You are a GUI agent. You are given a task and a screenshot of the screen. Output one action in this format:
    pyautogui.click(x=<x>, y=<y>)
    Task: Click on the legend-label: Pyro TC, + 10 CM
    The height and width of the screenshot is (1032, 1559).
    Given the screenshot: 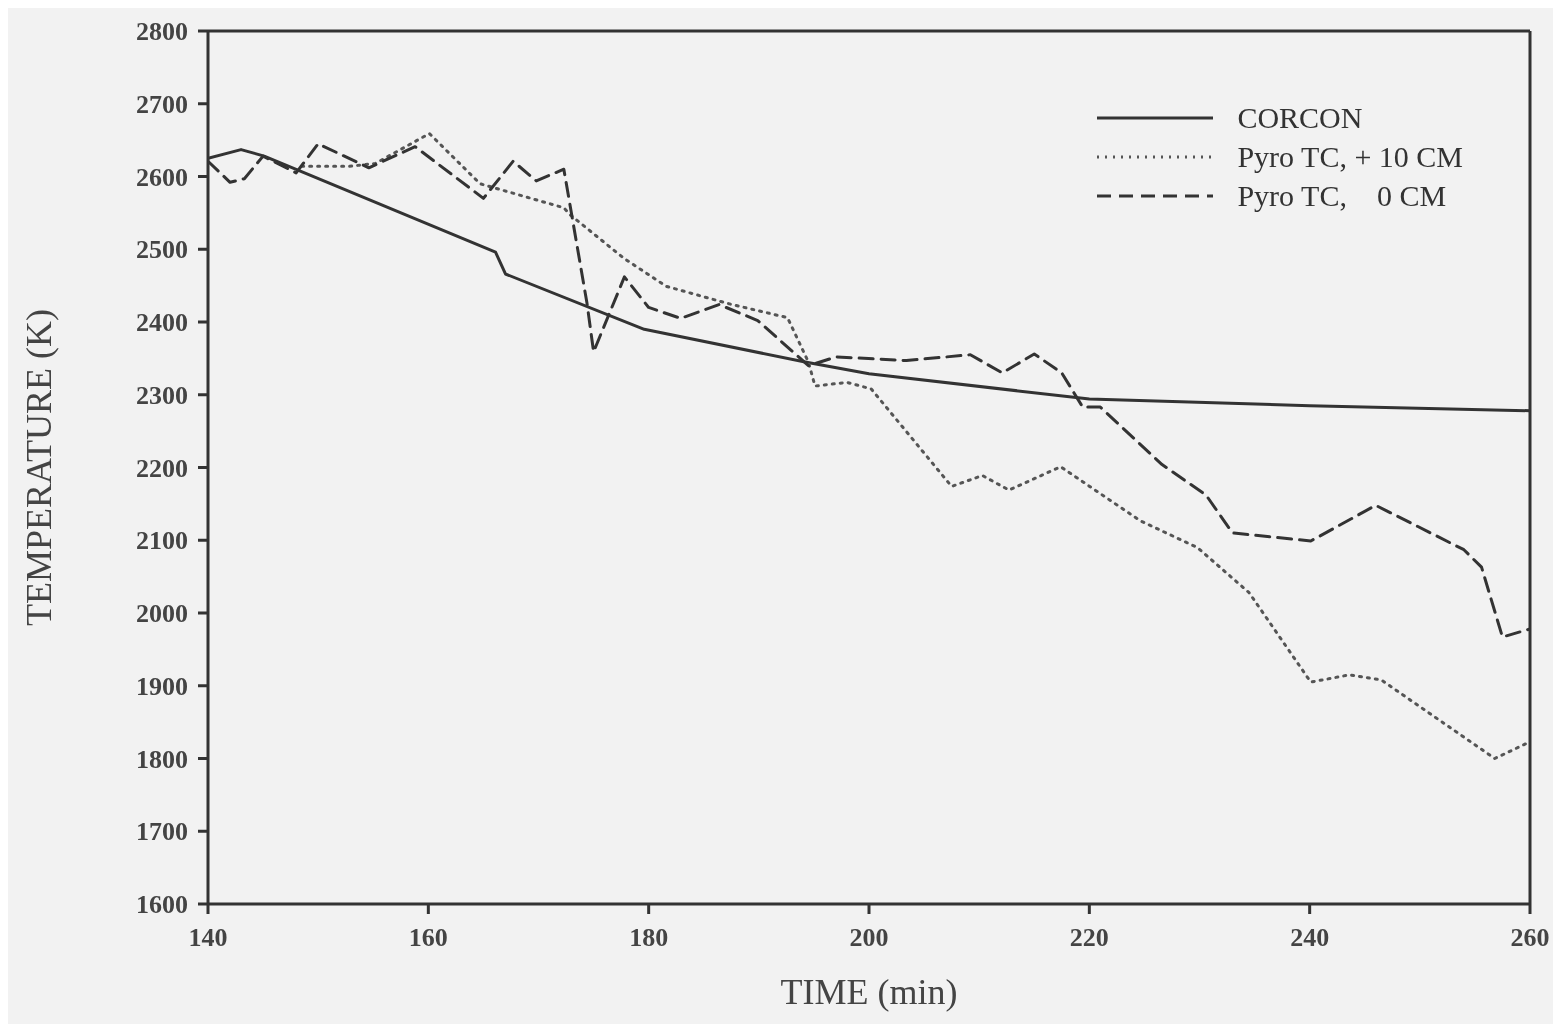 What is the action you would take?
    pyautogui.click(x=1350, y=156)
    